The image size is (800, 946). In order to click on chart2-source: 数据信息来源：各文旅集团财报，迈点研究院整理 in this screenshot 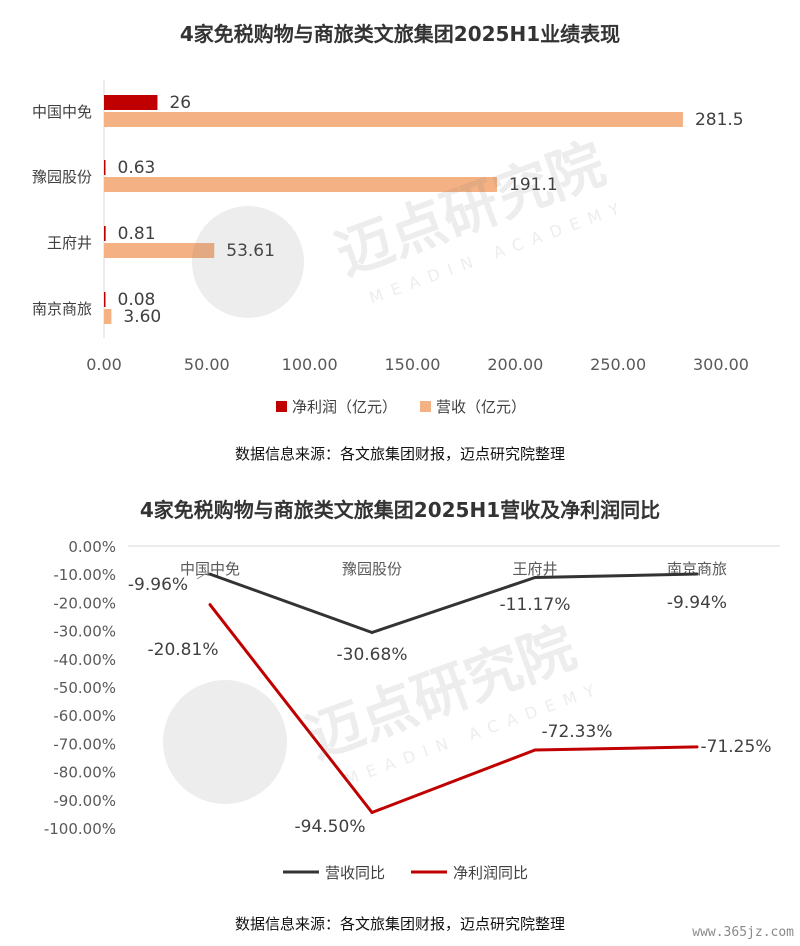, I will do `click(399, 924)`.